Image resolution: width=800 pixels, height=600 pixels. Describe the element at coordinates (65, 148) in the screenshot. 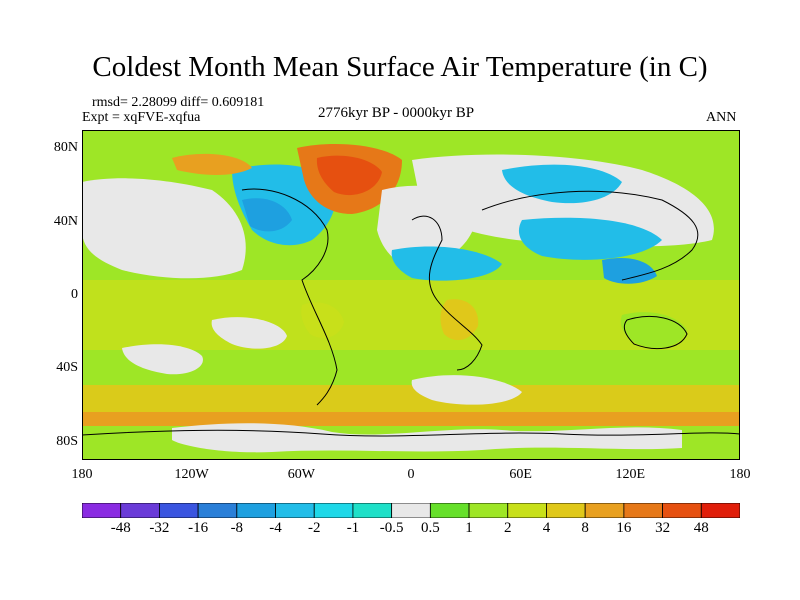

I see `latitude-label: 80N` at that location.